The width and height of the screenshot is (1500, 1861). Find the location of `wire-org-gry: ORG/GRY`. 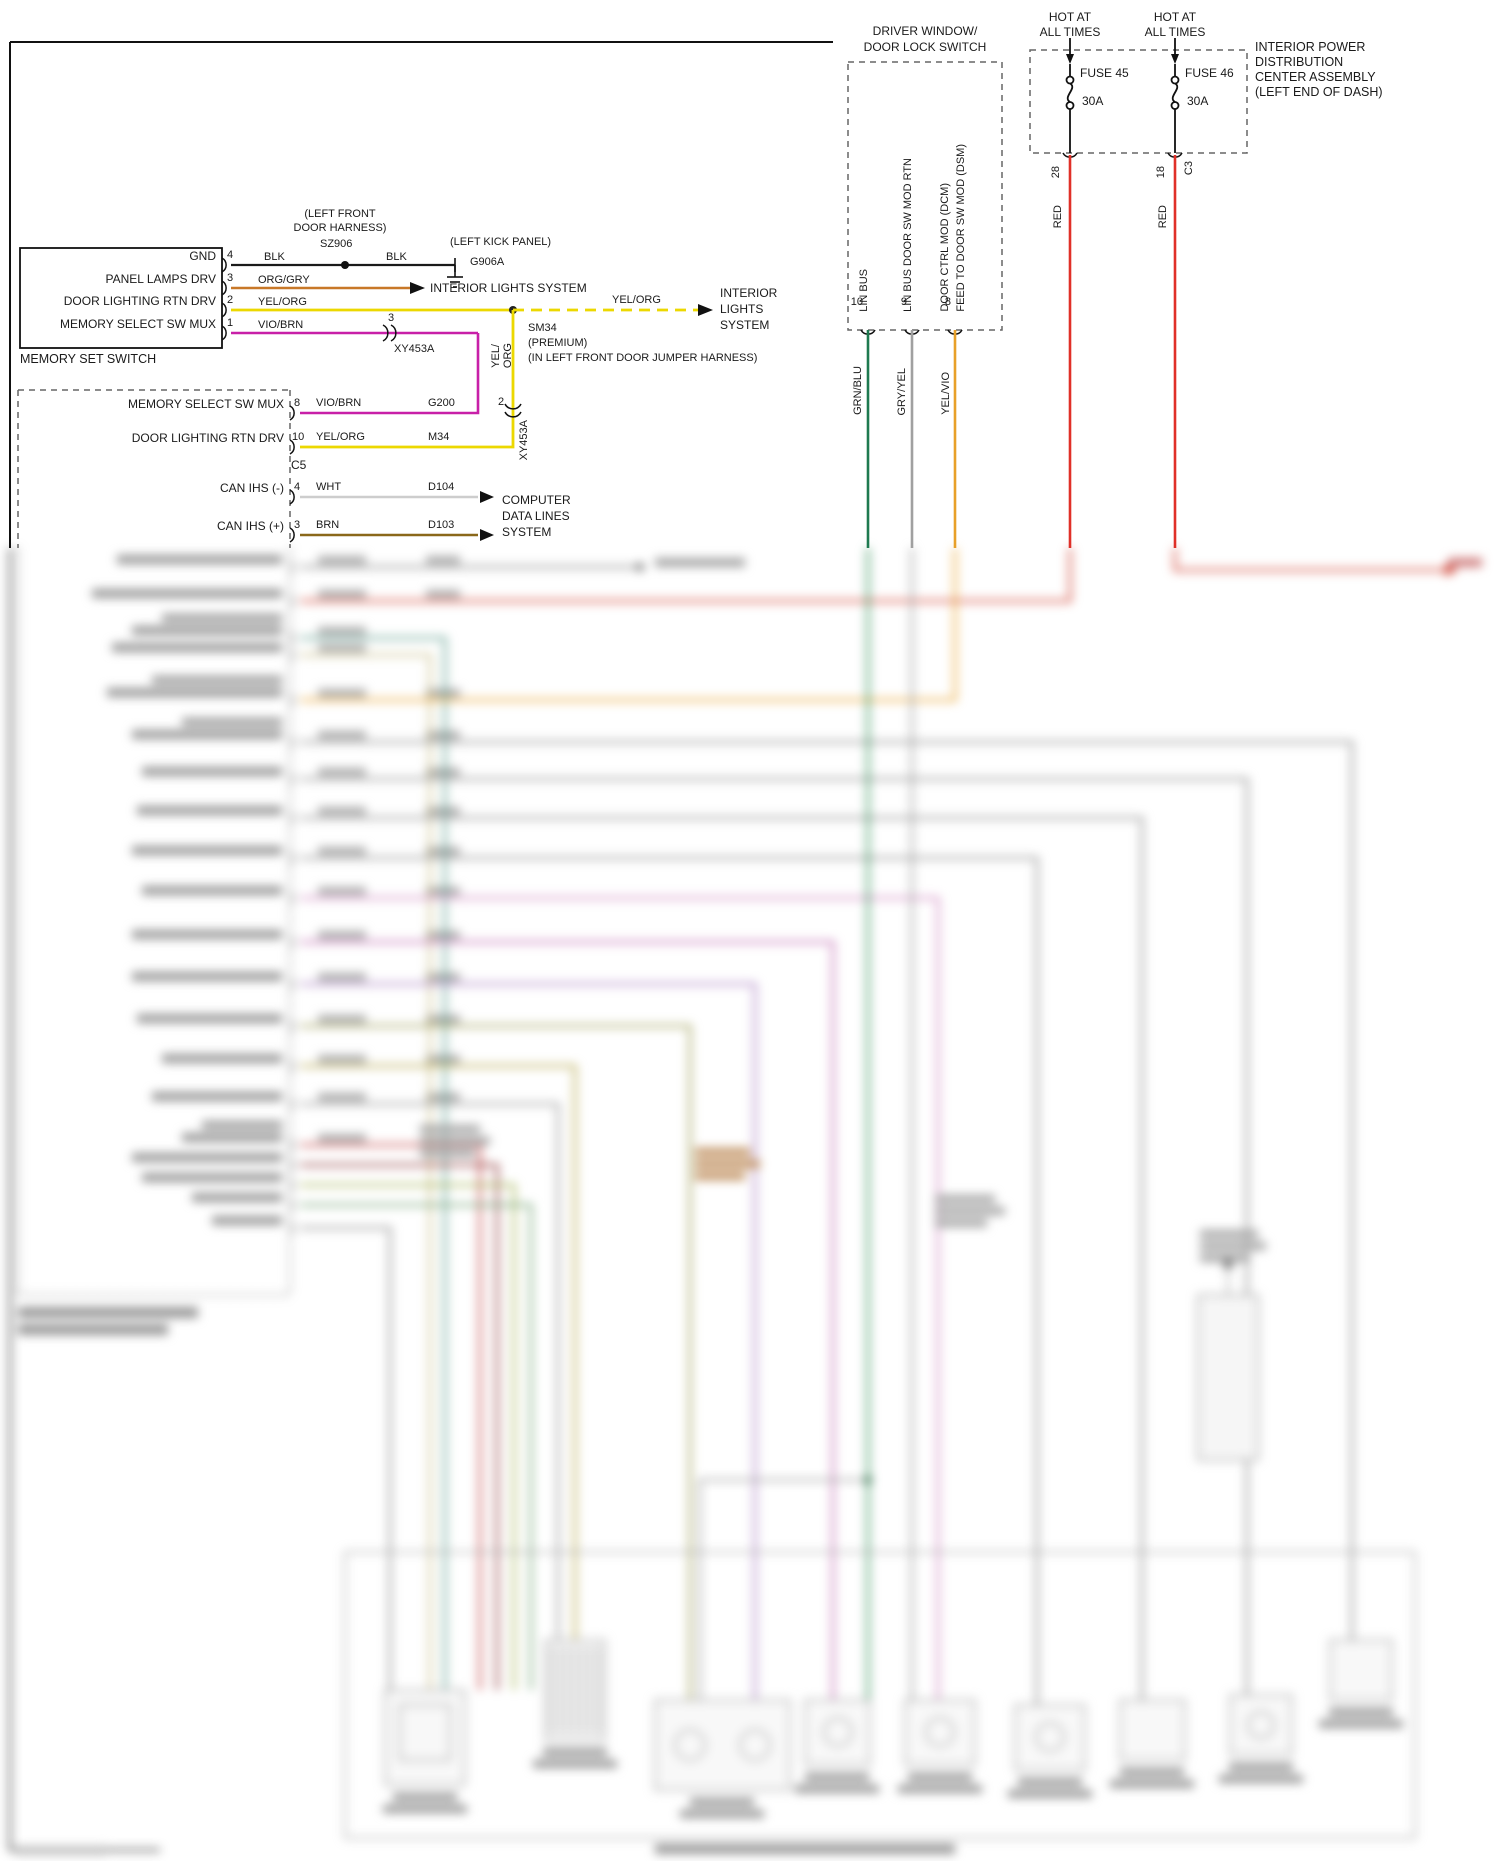

wire-org-gry: ORG/GRY is located at coordinates (284, 280).